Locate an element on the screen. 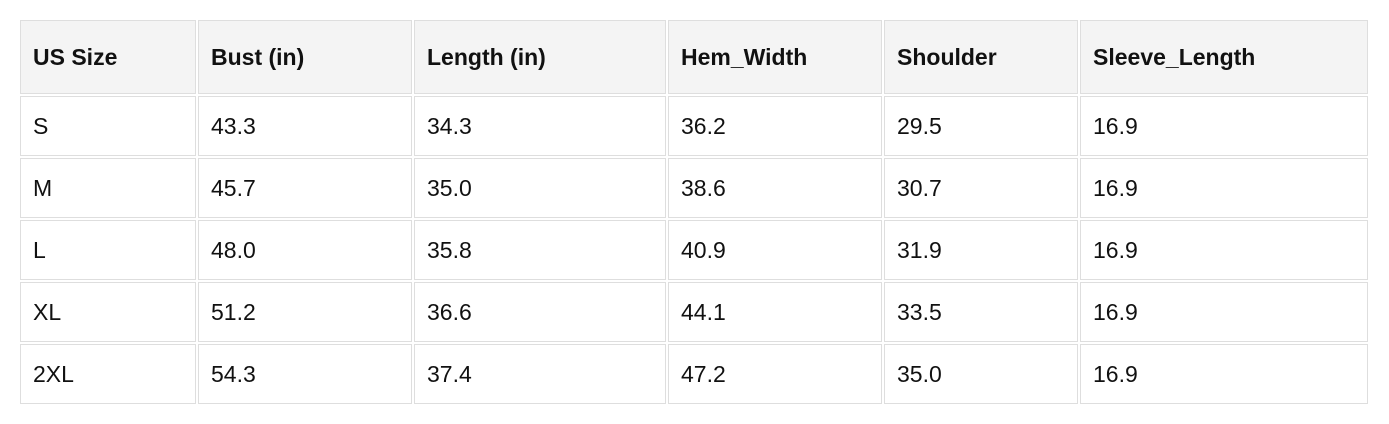 The width and height of the screenshot is (1389, 424). column-header: Length (in) is located at coordinates (540, 57).